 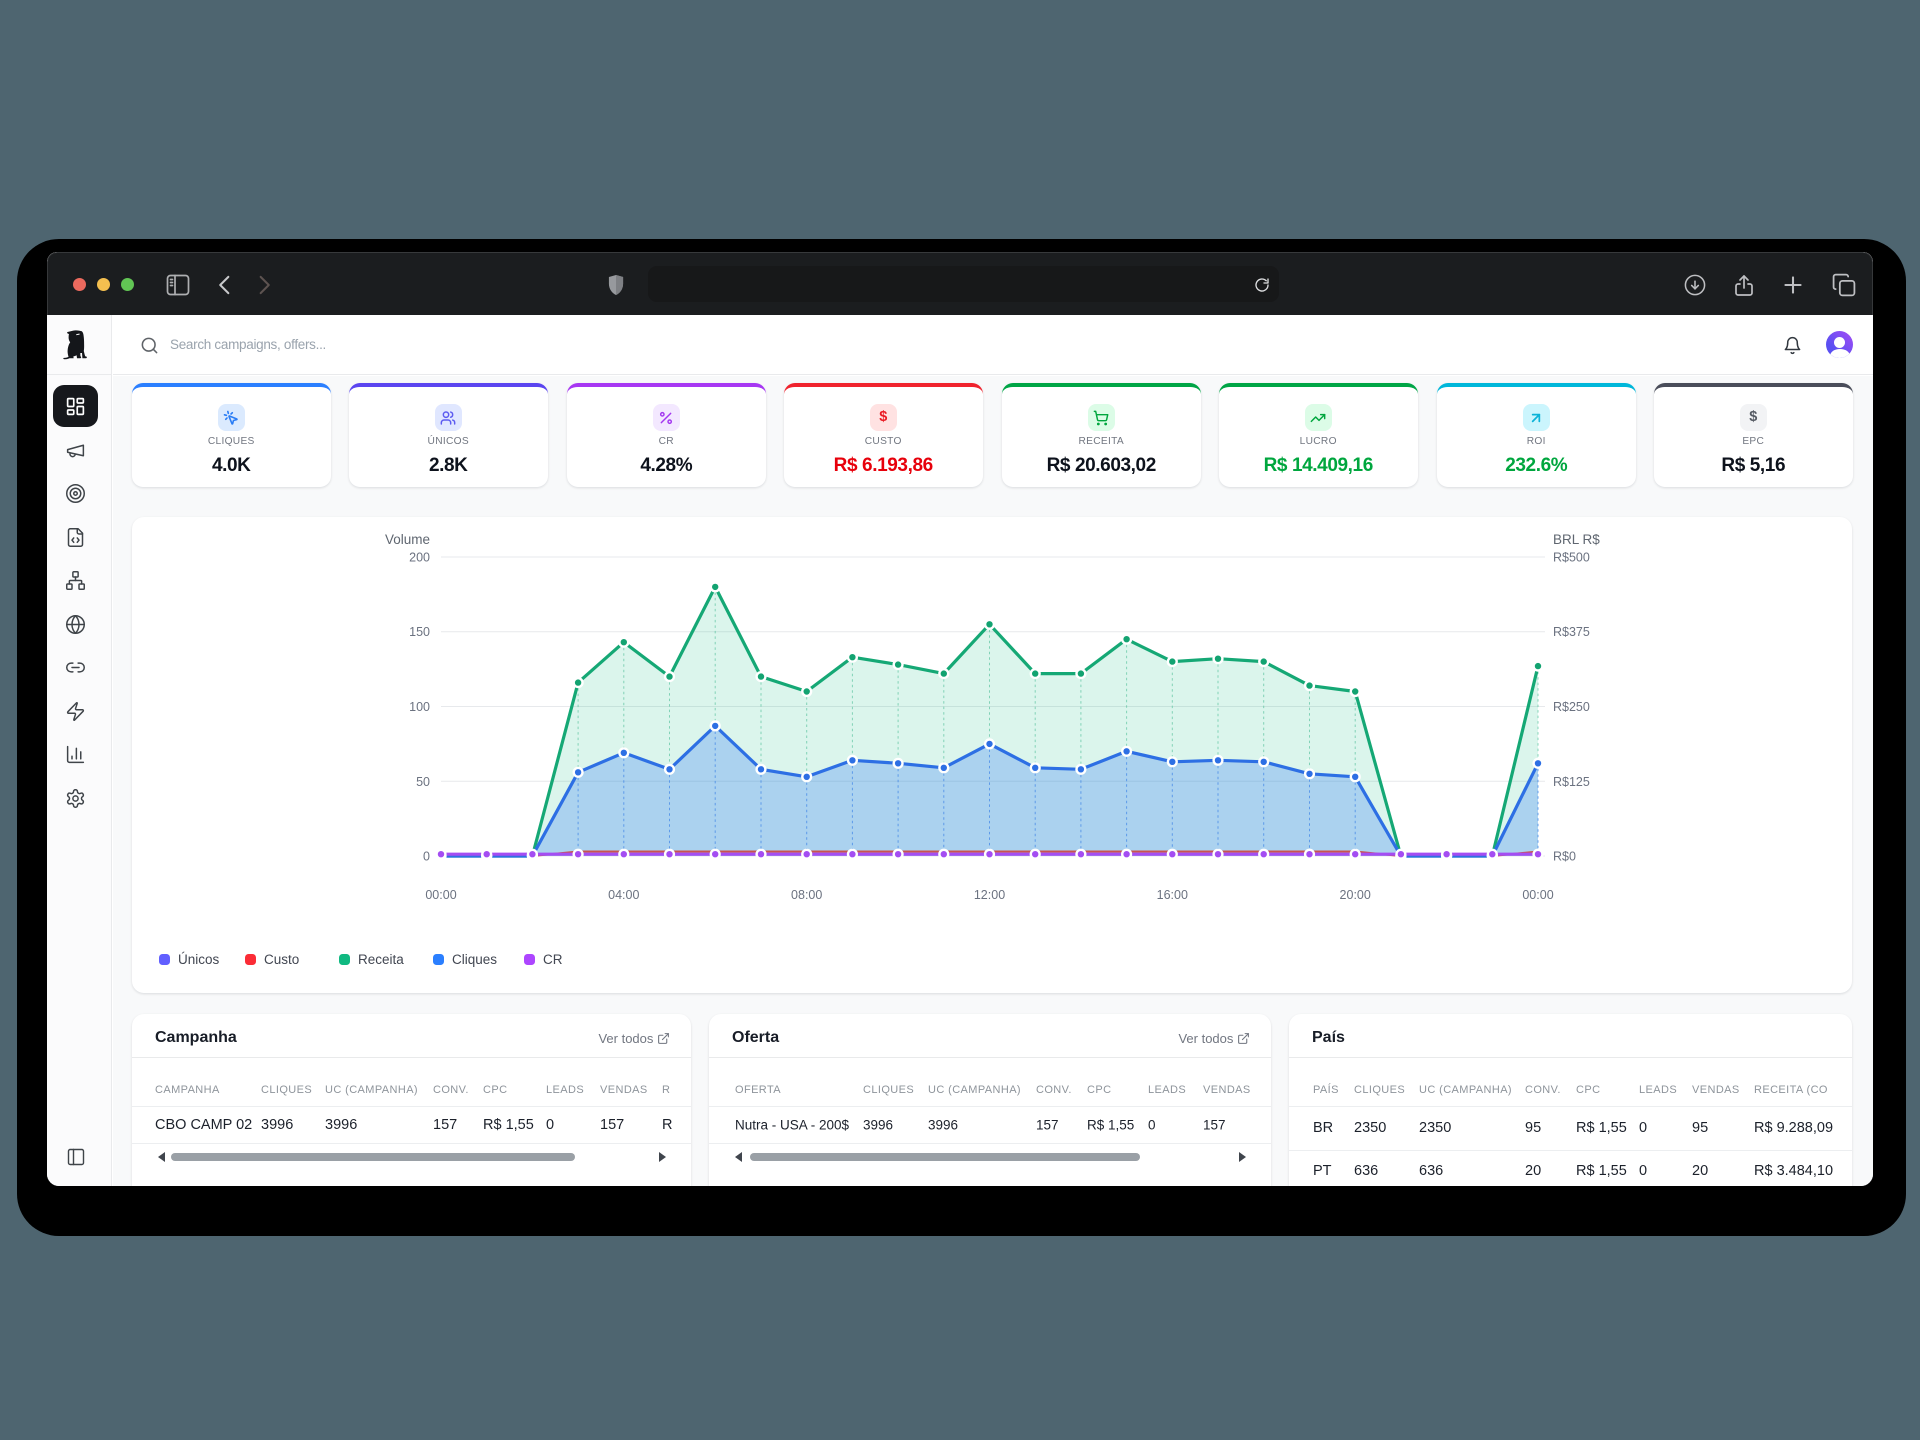 What do you see at coordinates (419, 707) in the screenshot?
I see `svg-text: 100` at bounding box center [419, 707].